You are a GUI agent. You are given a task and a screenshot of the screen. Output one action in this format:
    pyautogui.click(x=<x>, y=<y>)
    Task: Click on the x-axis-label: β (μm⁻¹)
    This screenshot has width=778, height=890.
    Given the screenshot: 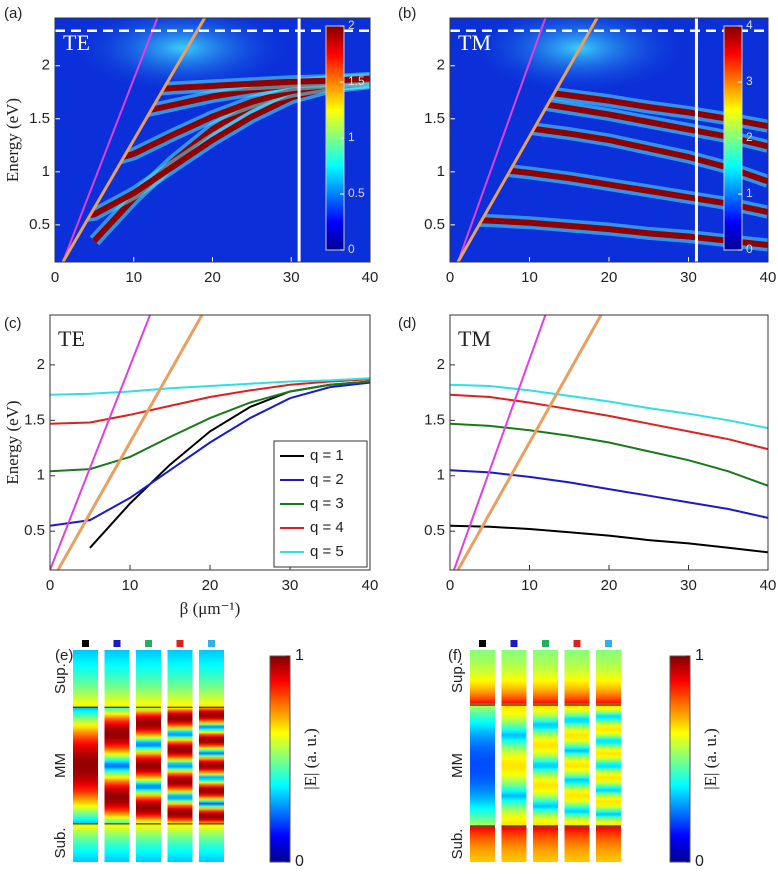 What is the action you would take?
    pyautogui.click(x=210, y=608)
    